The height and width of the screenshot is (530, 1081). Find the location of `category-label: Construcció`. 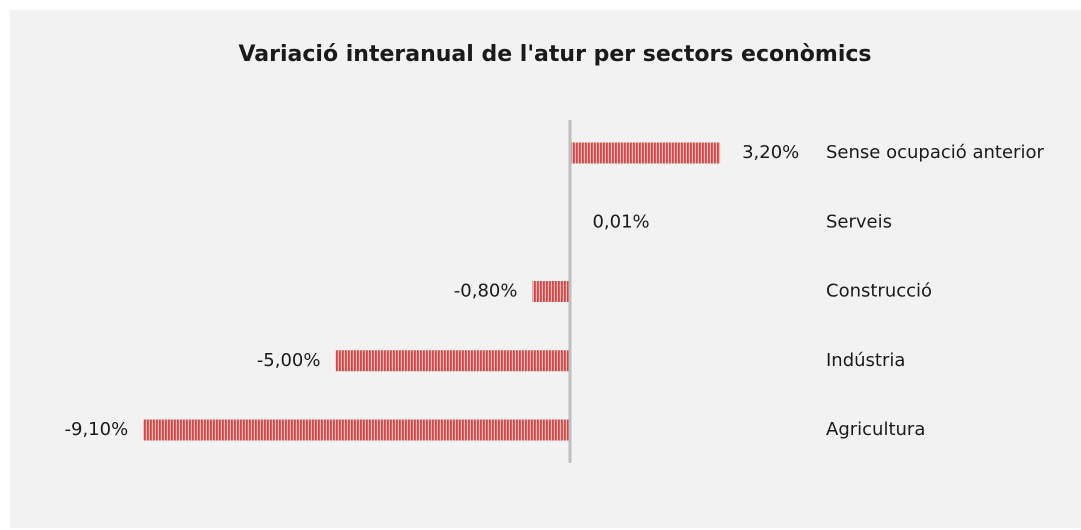

category-label: Construcció is located at coordinates (879, 291).